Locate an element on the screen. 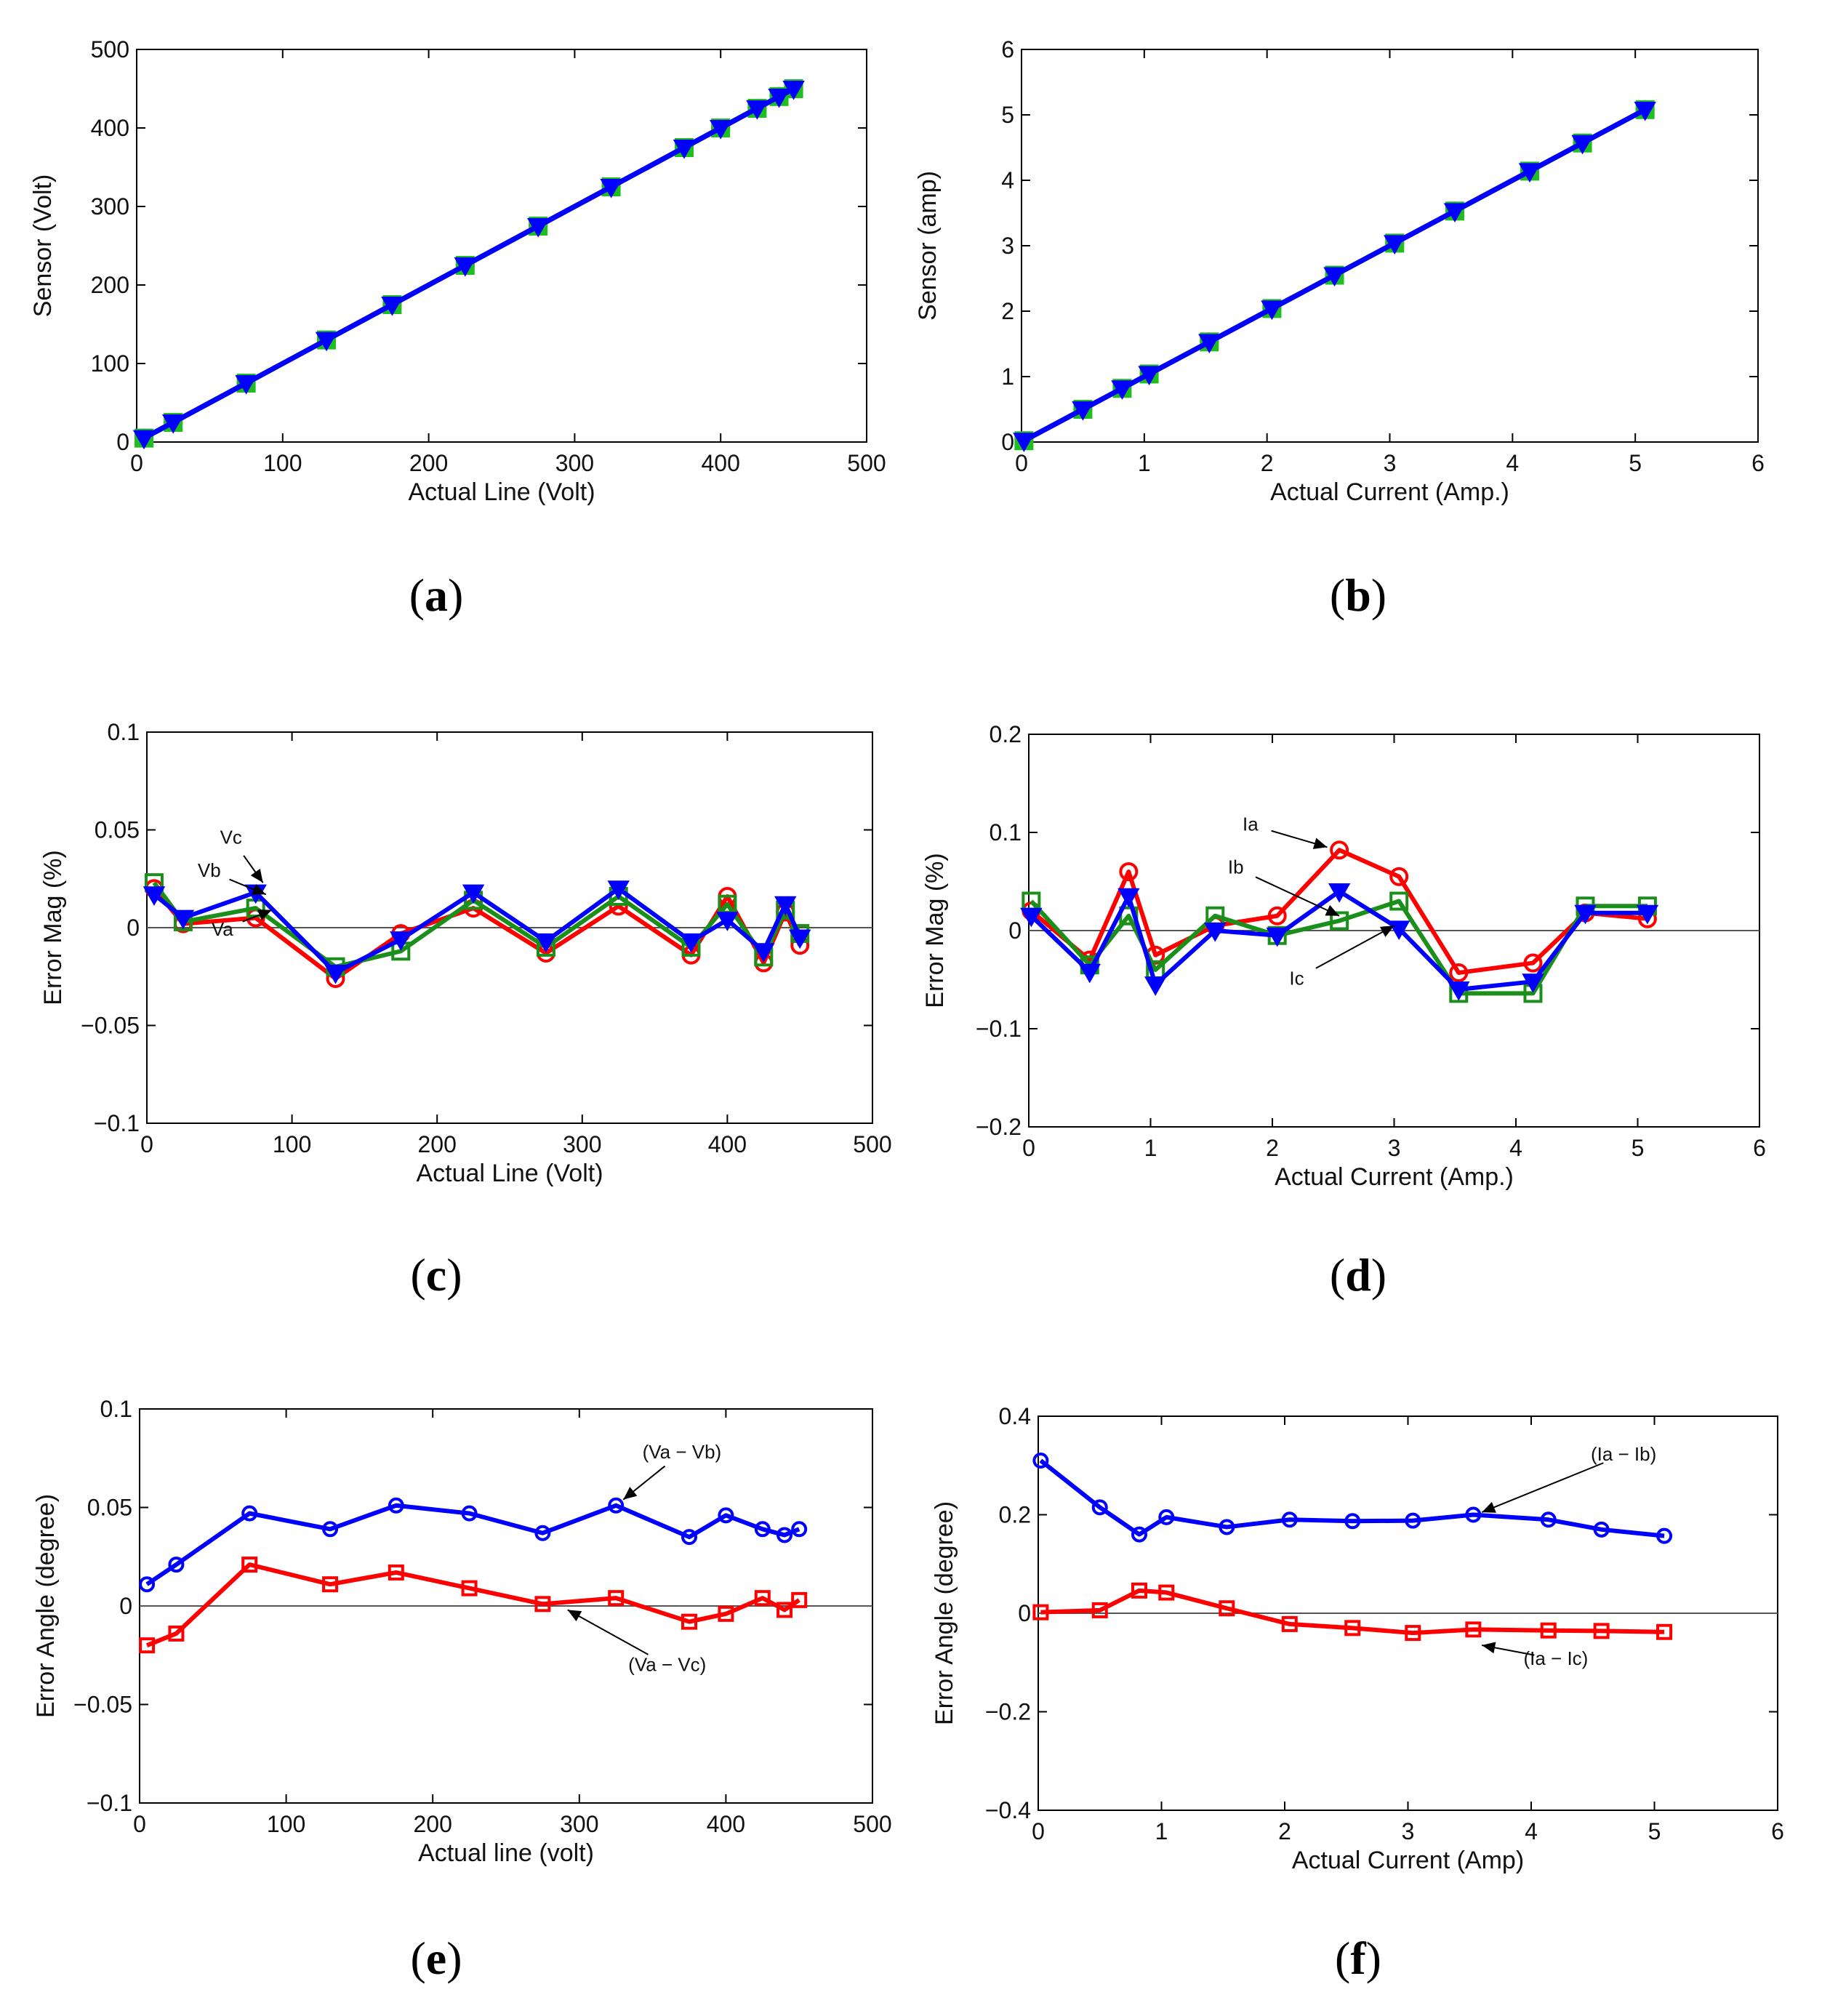 Image resolution: width=1822 pixels, height=2016 pixels. marker-s0-p3 is located at coordinates (330, 1529).